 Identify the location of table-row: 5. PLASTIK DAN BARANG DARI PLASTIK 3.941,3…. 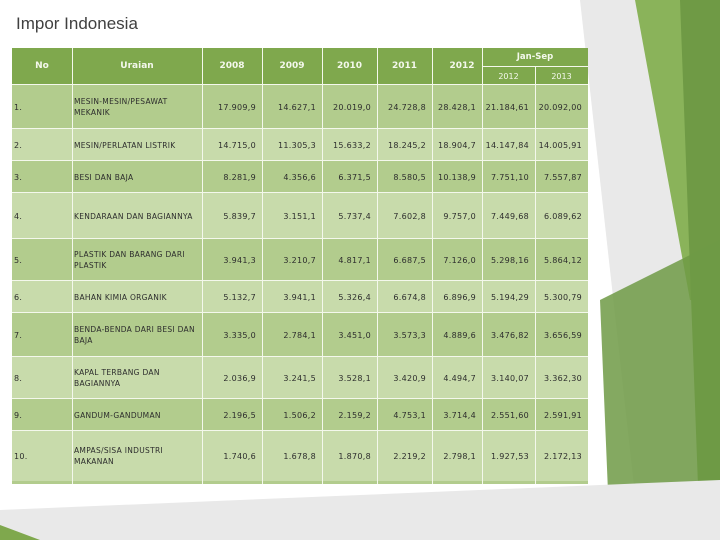
(300, 259).